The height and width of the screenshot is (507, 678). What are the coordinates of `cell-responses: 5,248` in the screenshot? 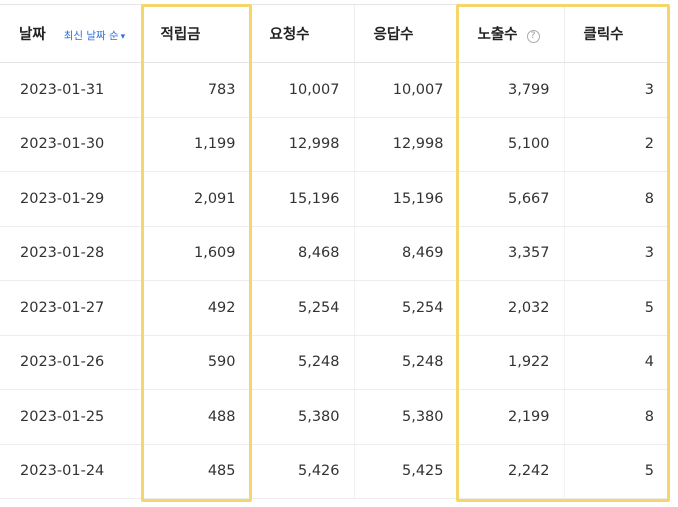 It's located at (405, 362).